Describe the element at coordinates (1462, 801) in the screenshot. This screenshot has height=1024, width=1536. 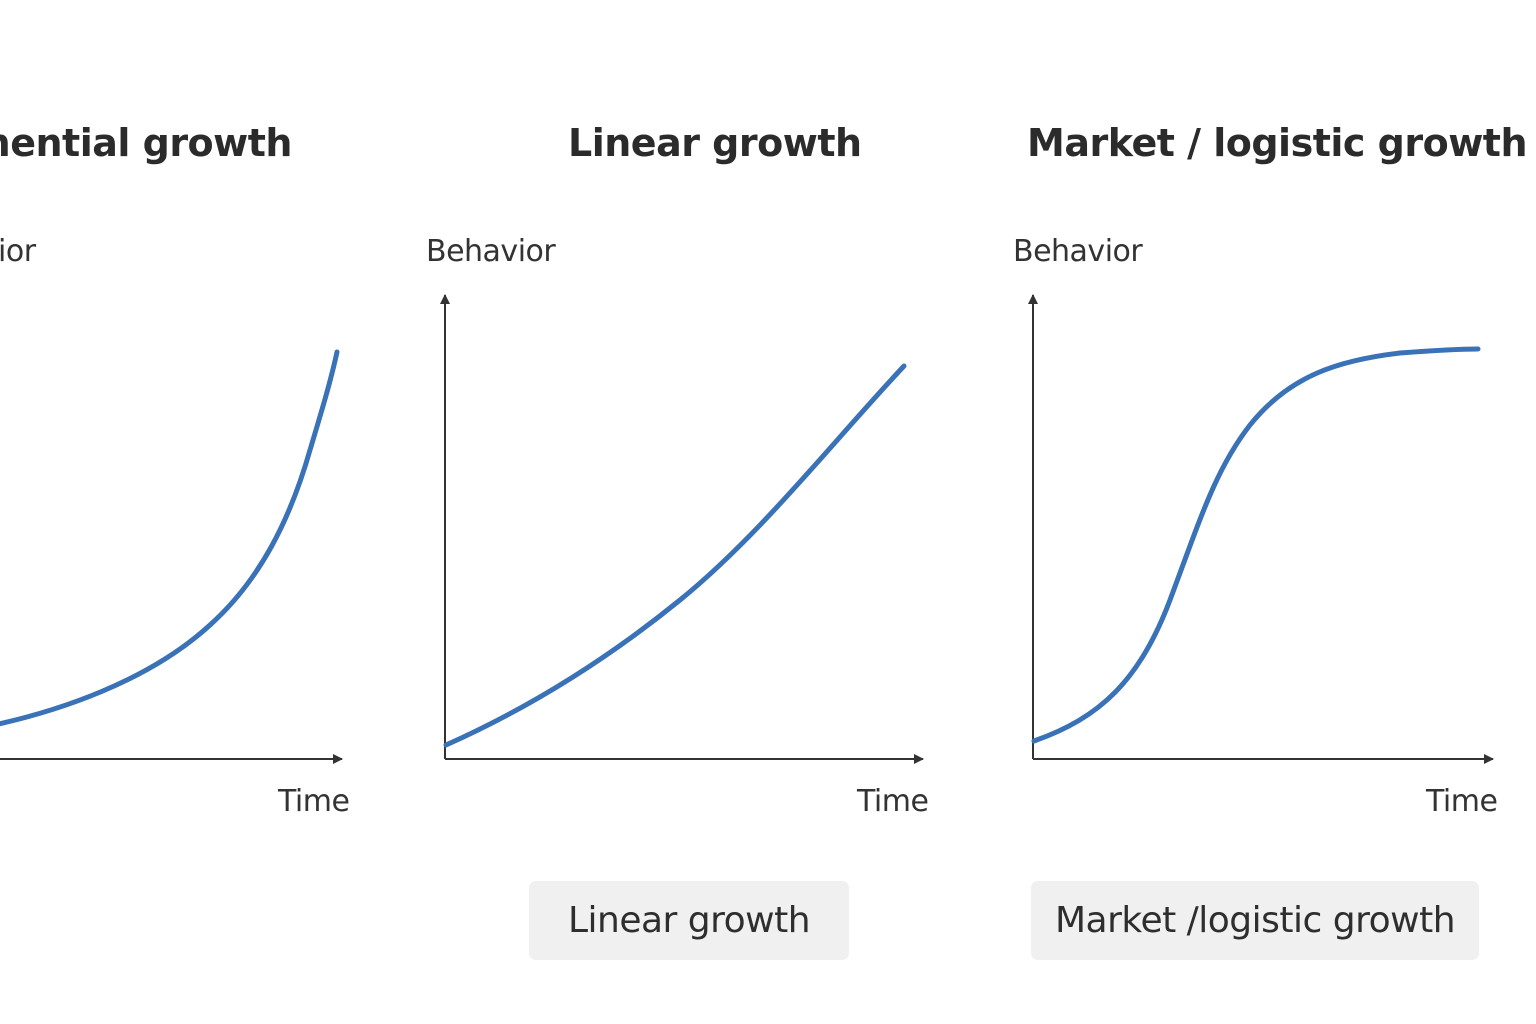
I see `x-axis-label-logistic: Time` at that location.